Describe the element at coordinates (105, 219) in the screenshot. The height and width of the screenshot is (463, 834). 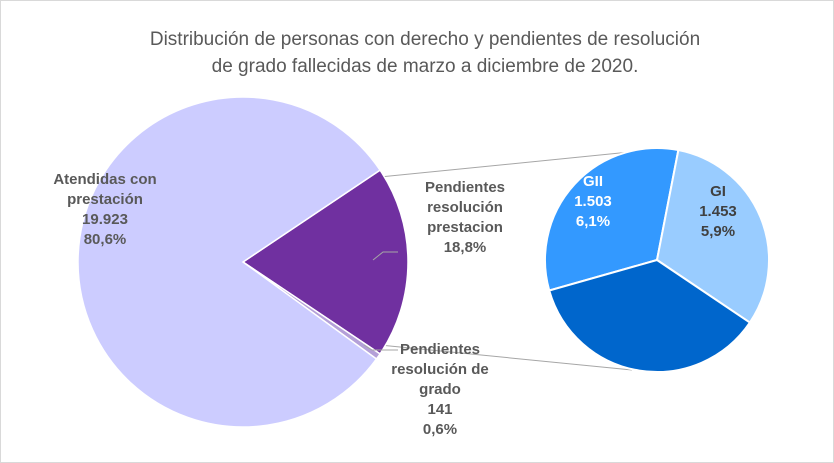
I see `data-label-text: 19.923` at that location.